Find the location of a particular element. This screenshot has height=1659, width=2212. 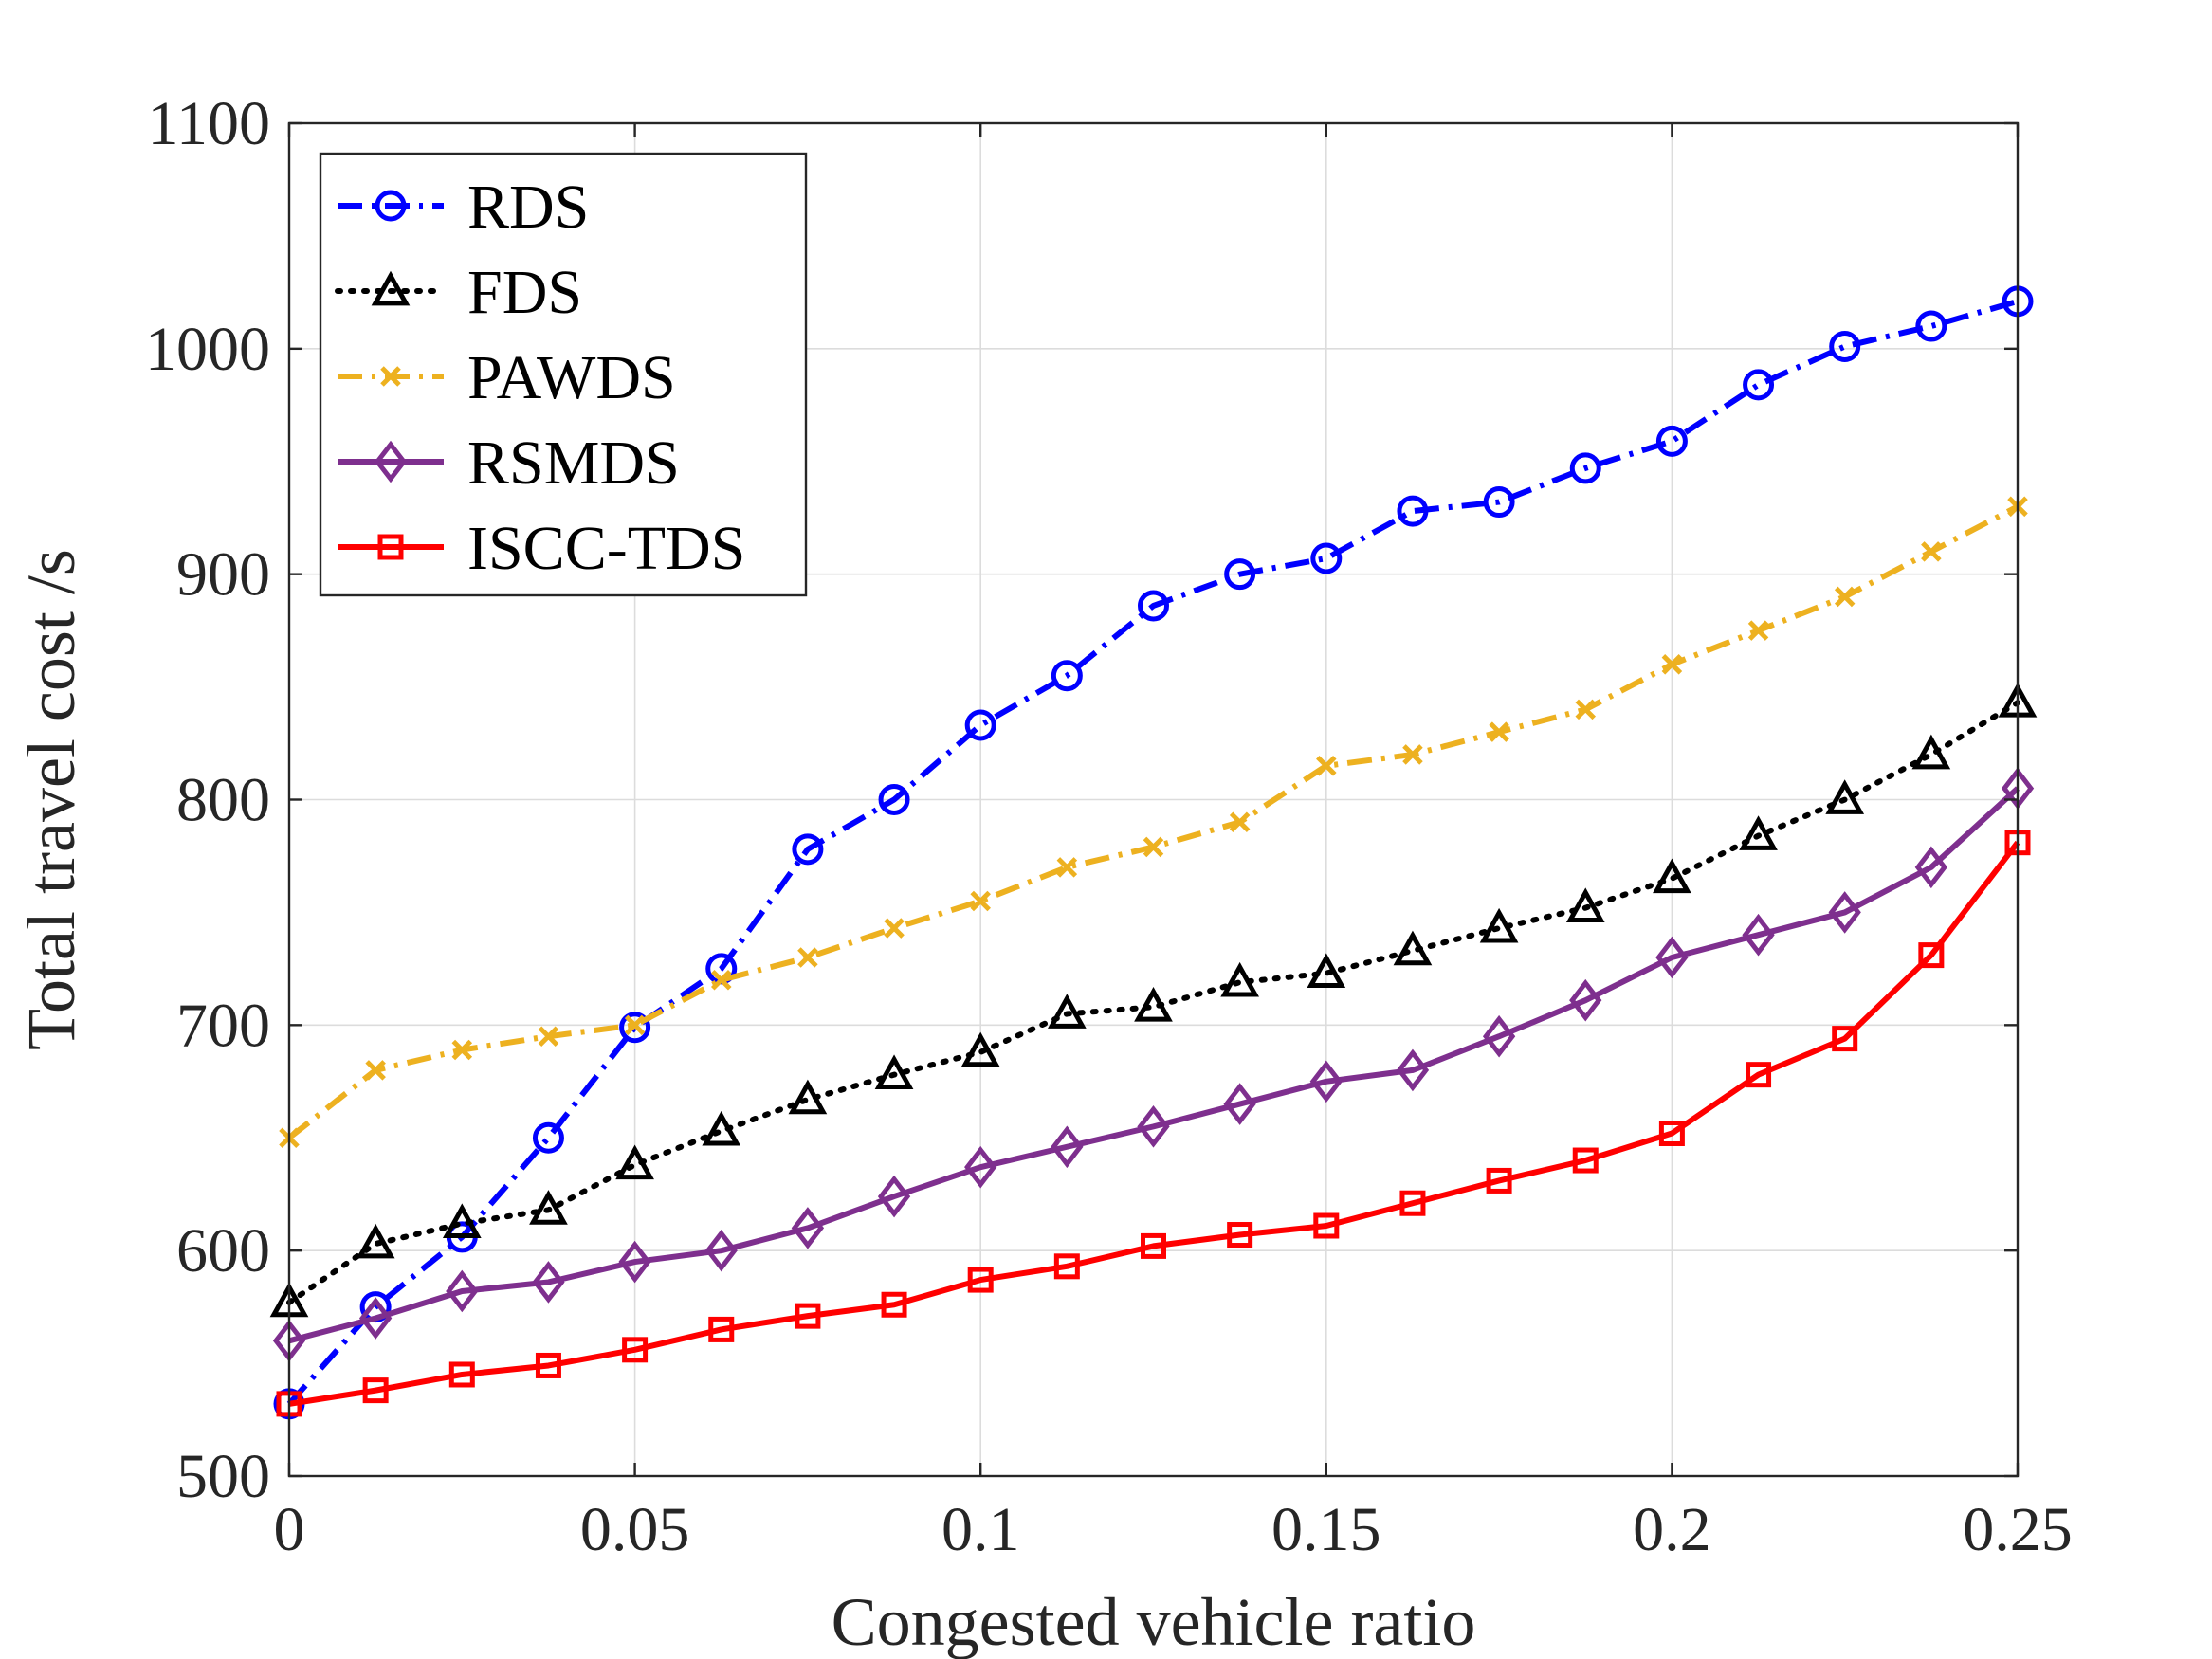

x-tick-label: 0.2 is located at coordinates (1672, 1529).